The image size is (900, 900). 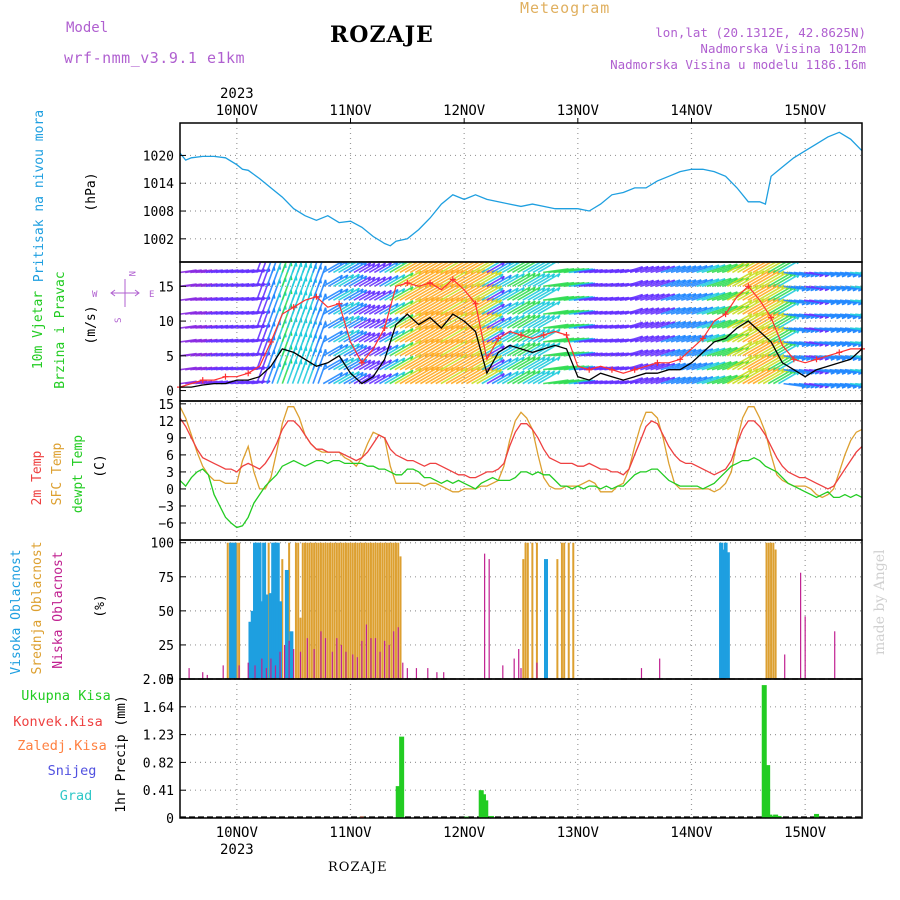 What do you see at coordinates (166, 646) in the screenshot?
I see `cloud-ytick-label: 25` at bounding box center [166, 646].